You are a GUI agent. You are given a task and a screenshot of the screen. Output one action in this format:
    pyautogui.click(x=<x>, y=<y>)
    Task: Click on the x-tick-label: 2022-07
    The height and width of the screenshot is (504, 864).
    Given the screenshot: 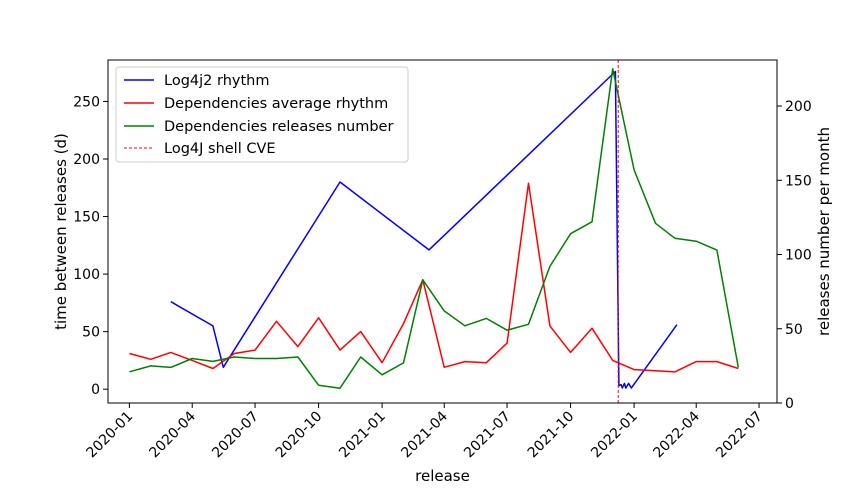 What is the action you would take?
    pyautogui.click(x=739, y=435)
    